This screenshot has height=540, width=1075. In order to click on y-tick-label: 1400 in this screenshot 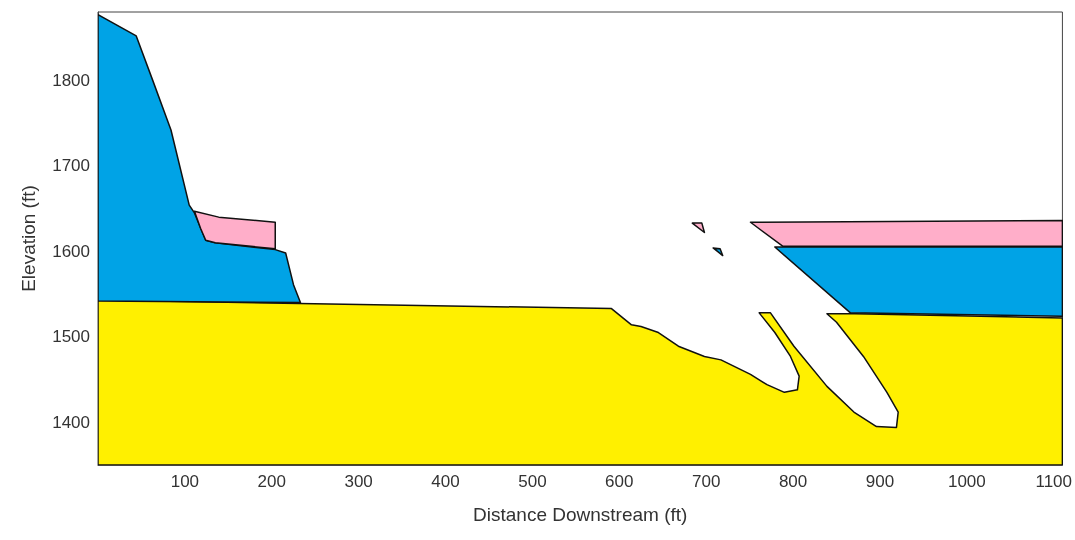, I will do `click(71, 422)`.